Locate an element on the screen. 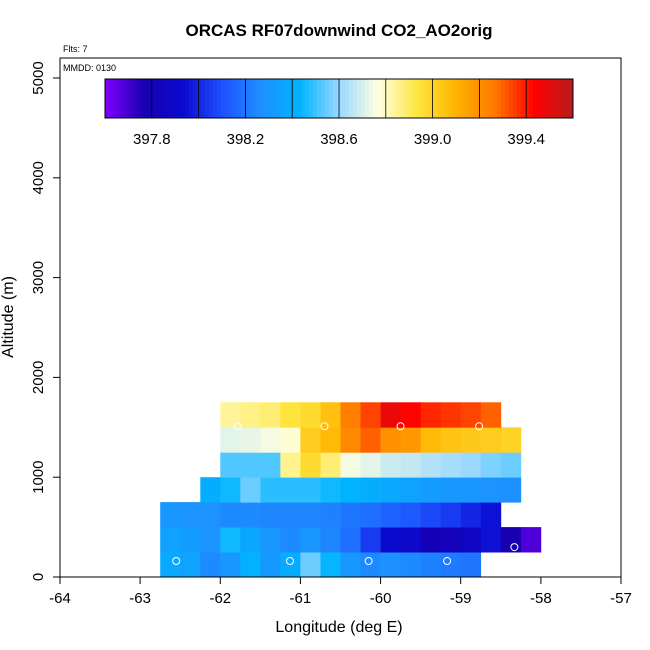  colorbar: 397.8 398.2 398.6 399.0 399.4 is located at coordinates (339, 113).